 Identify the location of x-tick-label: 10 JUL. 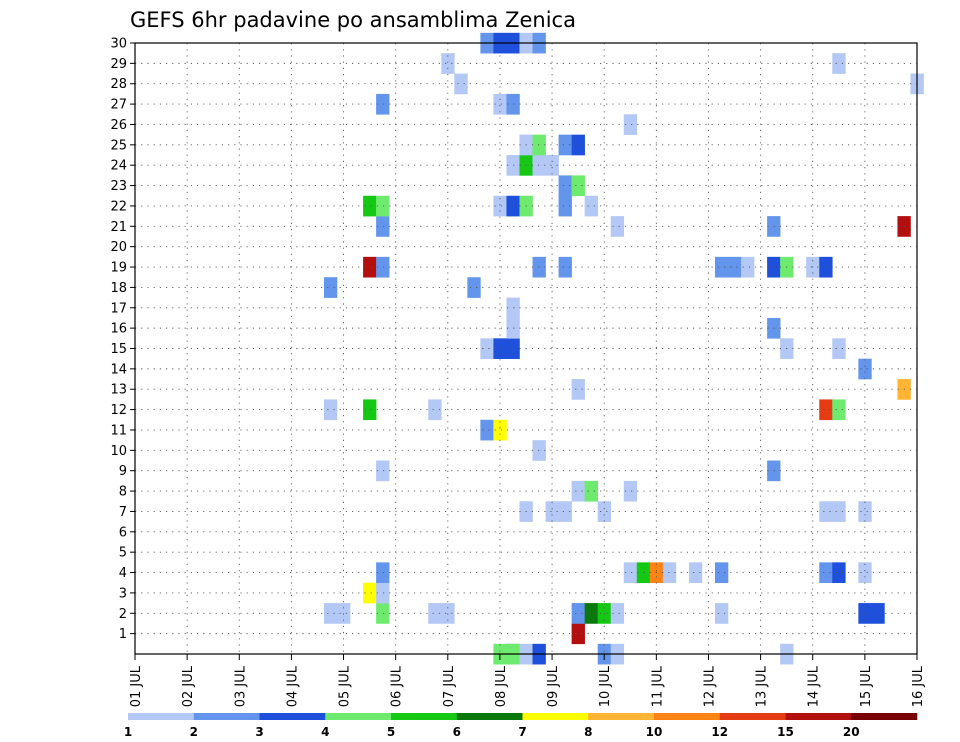
(605, 686).